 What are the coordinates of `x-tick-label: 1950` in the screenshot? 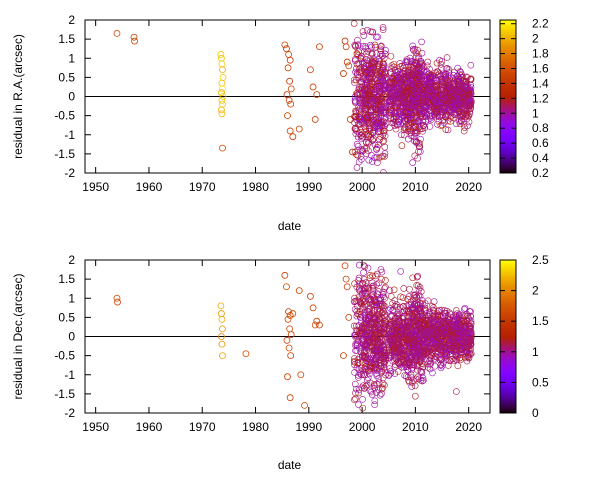 It's located at (95, 427).